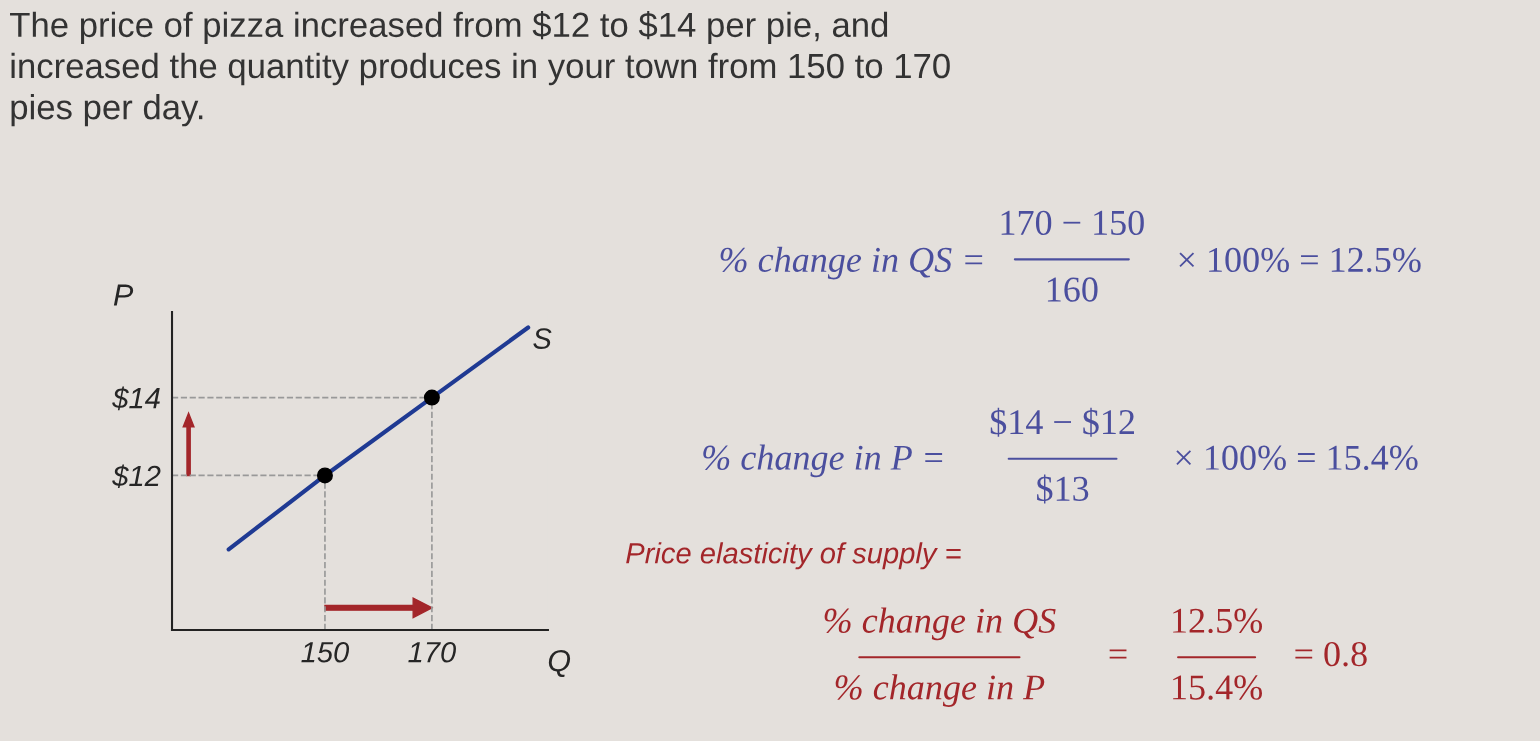 The height and width of the screenshot is (741, 1540). I want to click on text: 170 − 150, so click(1072, 223).